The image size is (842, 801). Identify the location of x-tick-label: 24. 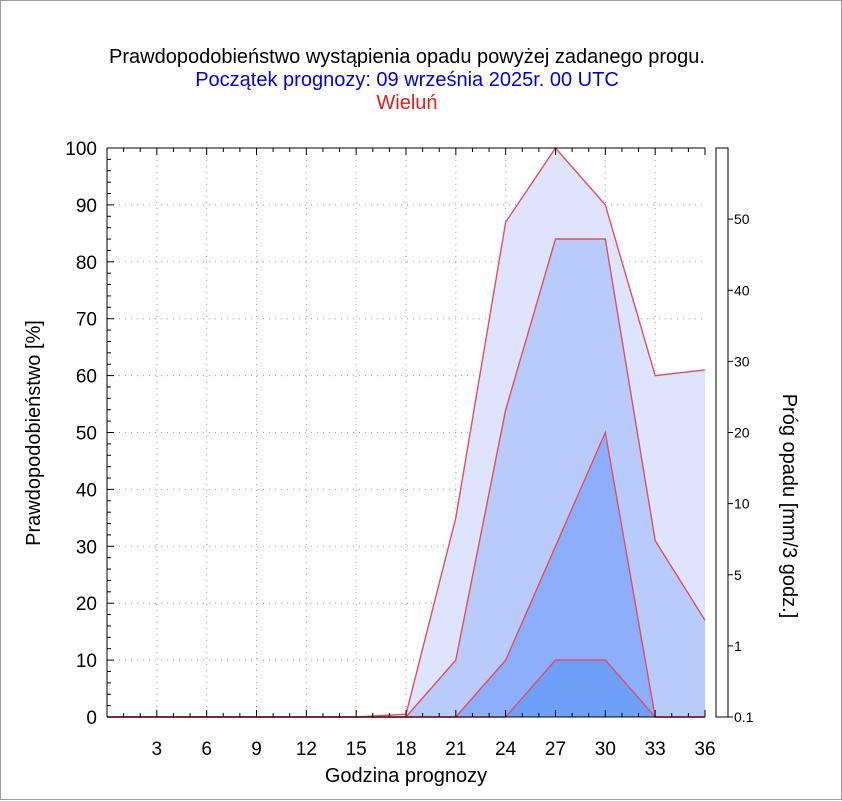
(506, 749).